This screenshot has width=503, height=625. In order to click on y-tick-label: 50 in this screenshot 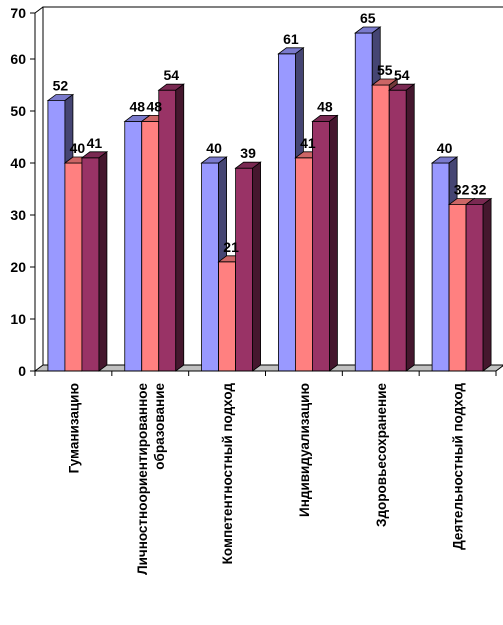, I will do `click(18, 111)`.